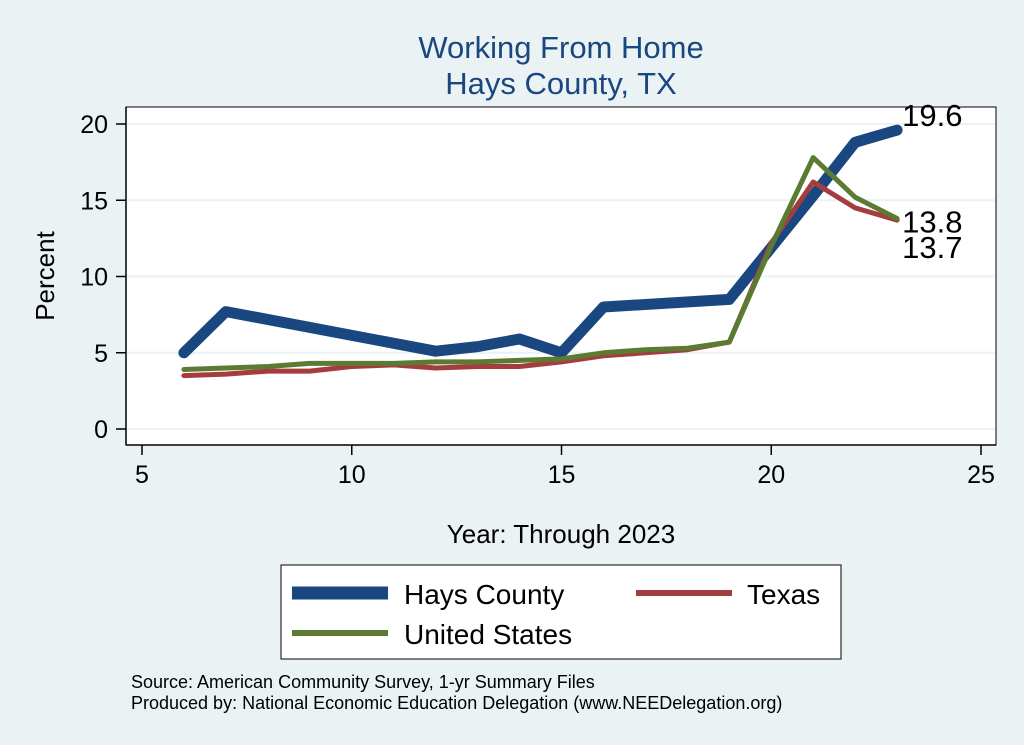 Image resolution: width=1024 pixels, height=745 pixels. I want to click on chart-title: Working From Home, so click(560, 47).